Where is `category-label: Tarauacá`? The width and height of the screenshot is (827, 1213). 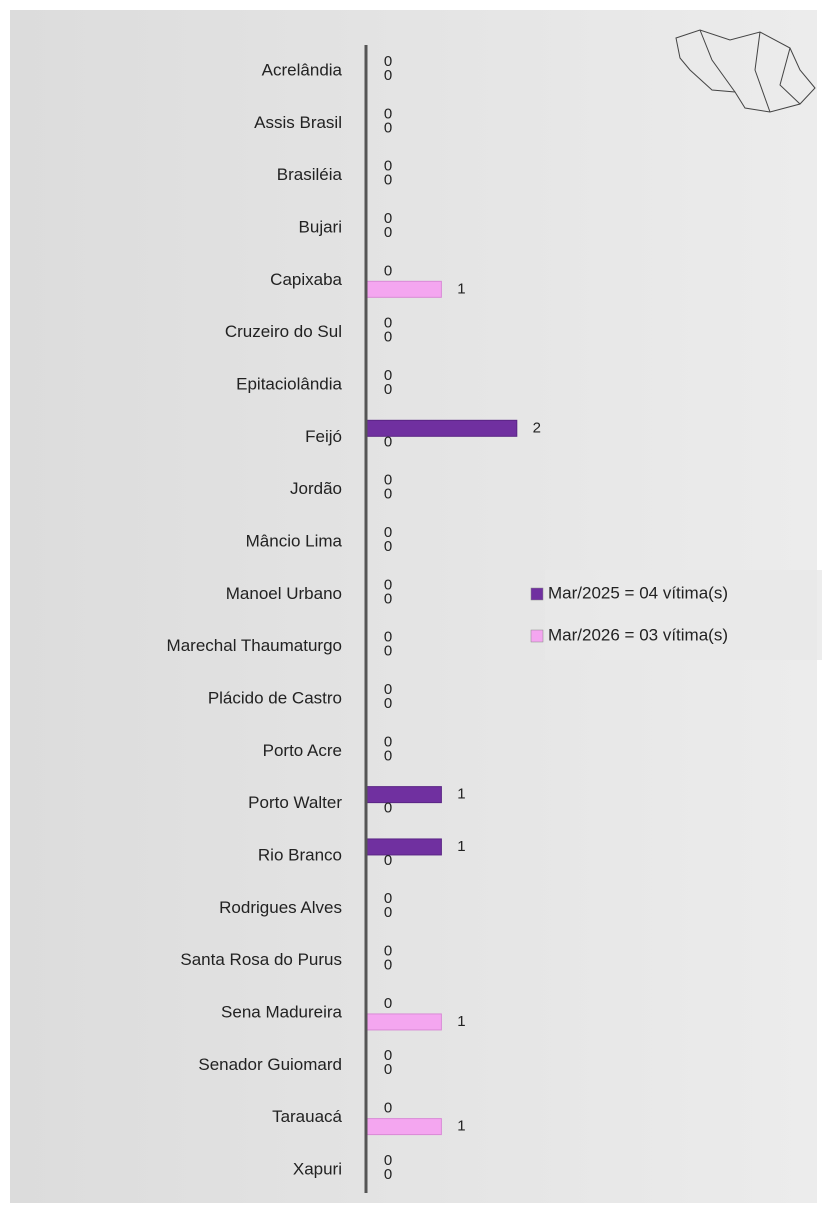 category-label: Tarauacá is located at coordinates (307, 1116).